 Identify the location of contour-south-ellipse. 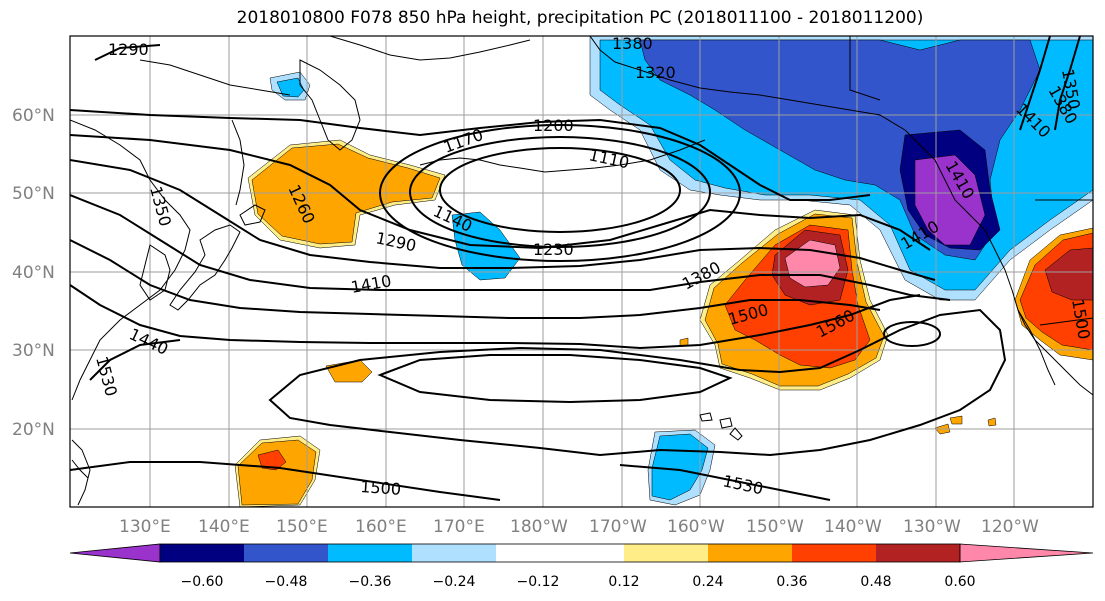
(555, 379).